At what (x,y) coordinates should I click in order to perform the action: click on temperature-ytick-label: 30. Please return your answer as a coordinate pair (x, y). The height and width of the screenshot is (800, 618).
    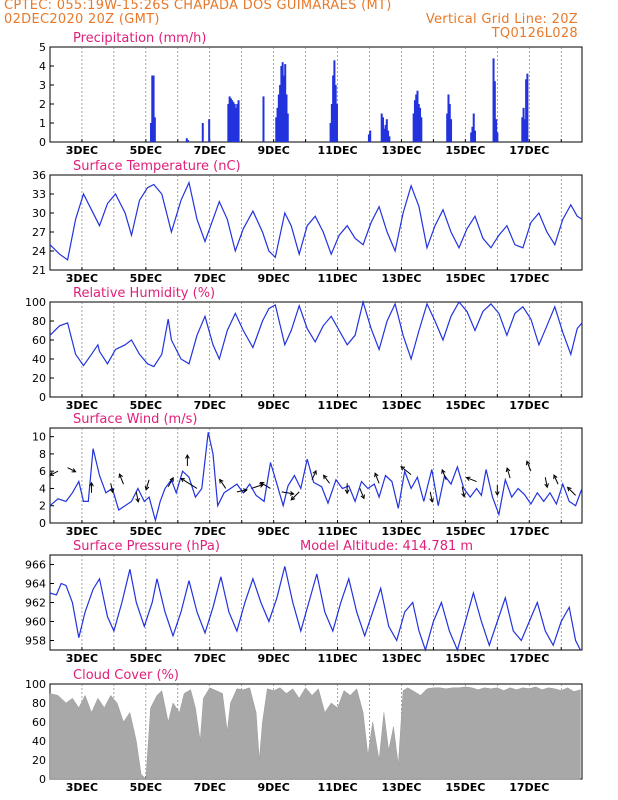
    Looking at the image, I should click on (39, 213).